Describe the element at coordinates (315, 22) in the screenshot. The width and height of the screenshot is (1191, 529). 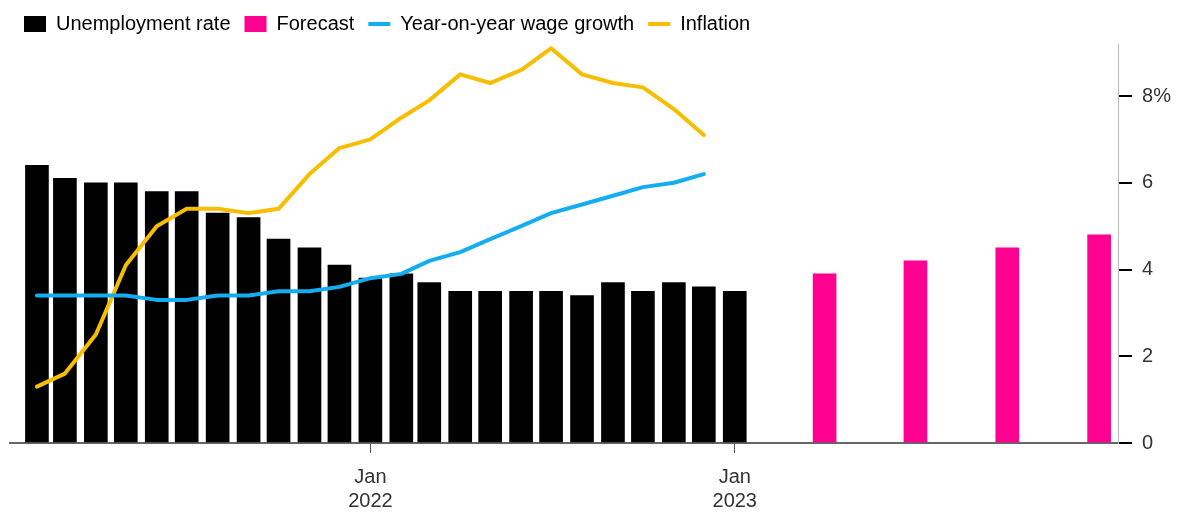
I see `legend-label: Forecast` at that location.